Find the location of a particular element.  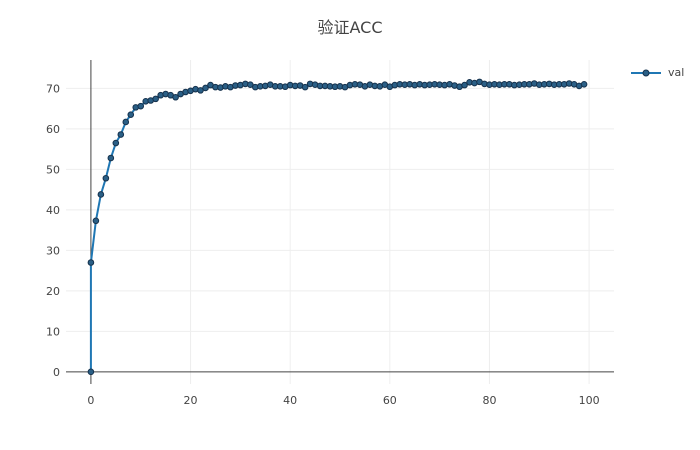

y-tick-label: 40 is located at coordinates (53, 210).